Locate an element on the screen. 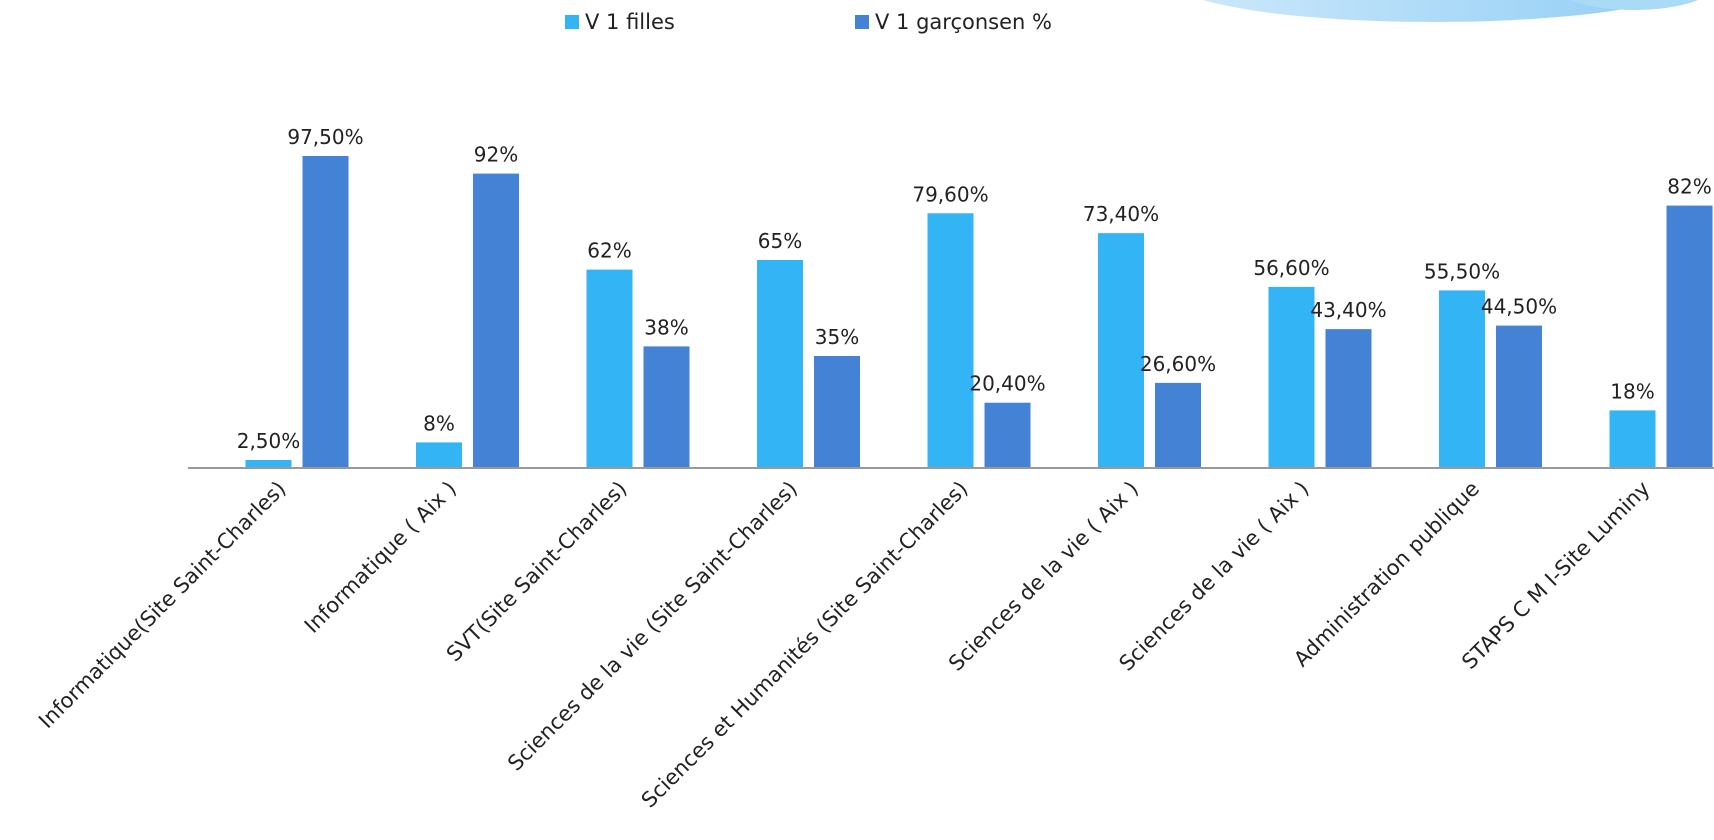 This screenshot has width=1714, height=840. data-label: 26,60% is located at coordinates (1178, 364).